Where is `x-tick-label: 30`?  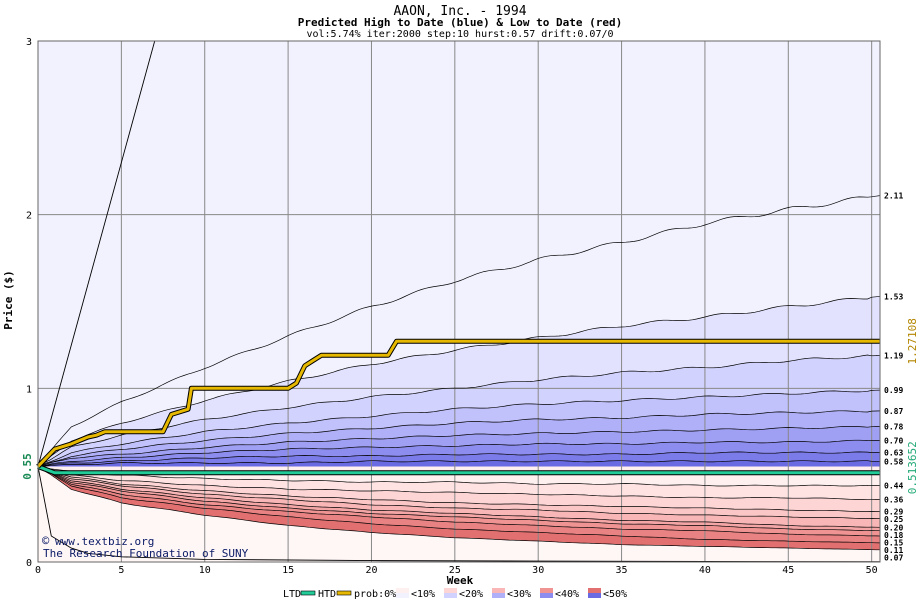 x-tick-label: 30 is located at coordinates (538, 570).